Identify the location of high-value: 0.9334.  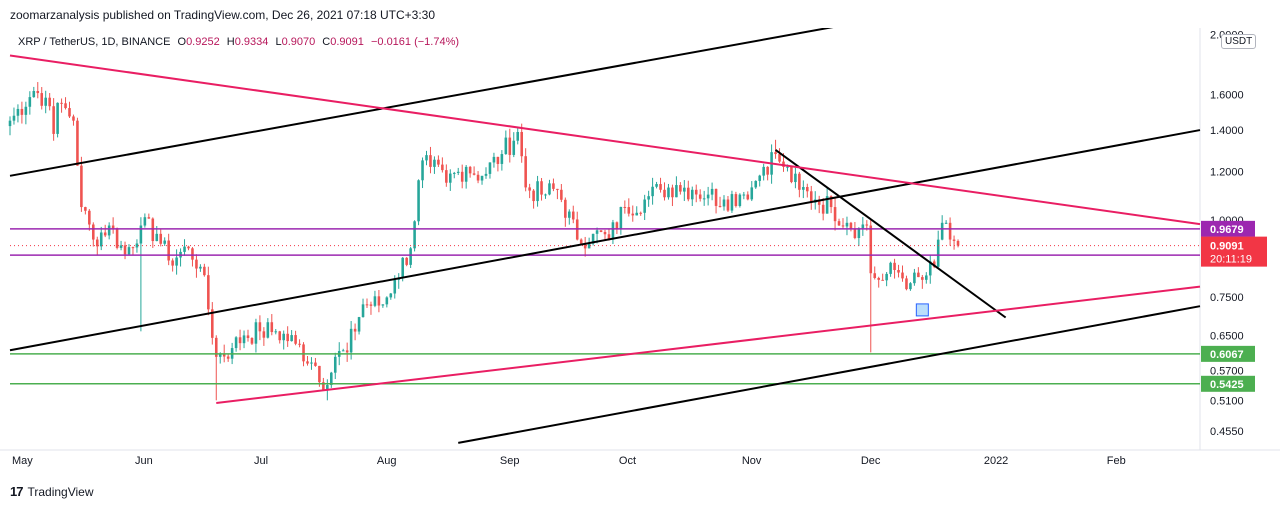
(251, 42).